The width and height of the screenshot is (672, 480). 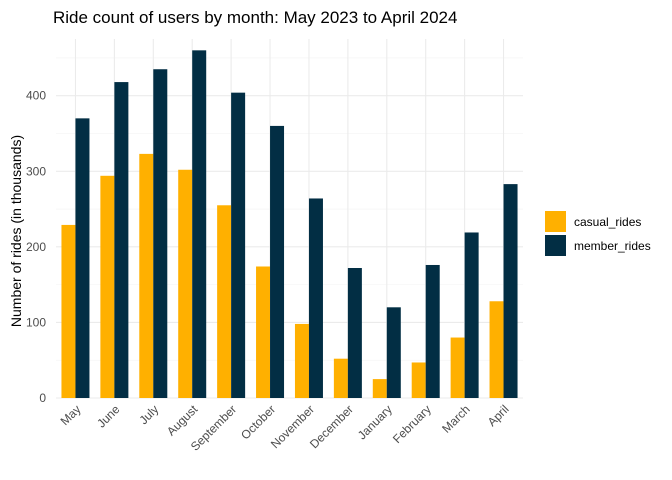 I want to click on y-tick-label: 0, so click(x=42, y=398).